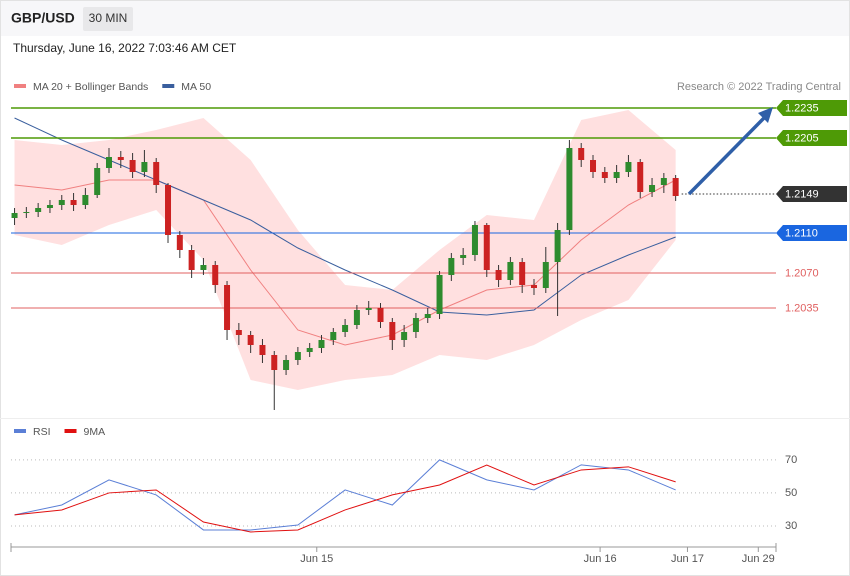 The image size is (850, 576). I want to click on forecast-arrowhead, so click(765, 115).